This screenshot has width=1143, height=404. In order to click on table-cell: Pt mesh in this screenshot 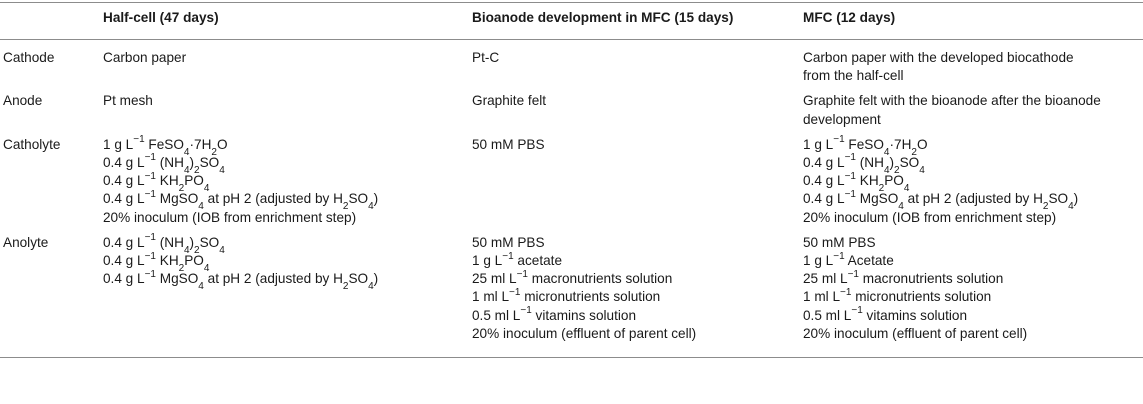, I will do `click(287, 109)`.